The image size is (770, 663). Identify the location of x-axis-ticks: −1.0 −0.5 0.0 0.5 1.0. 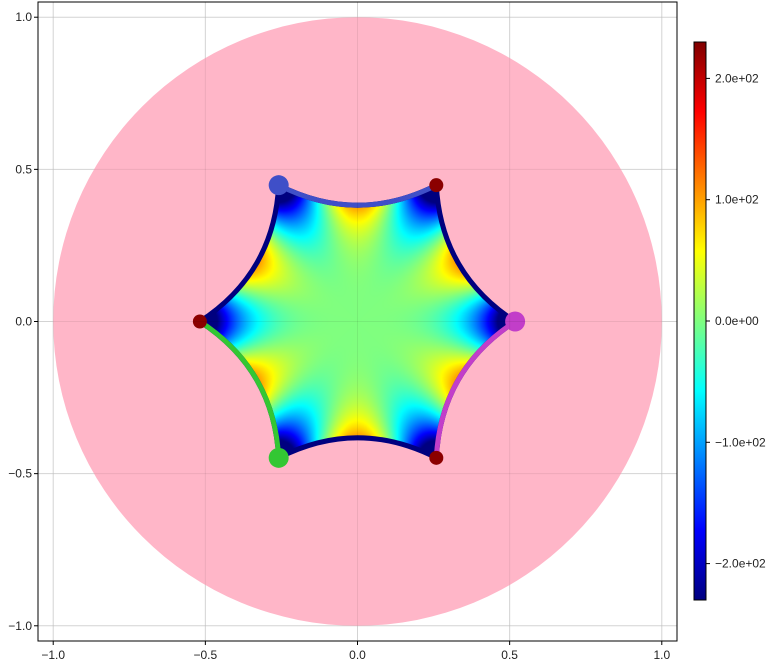
(355, 651).